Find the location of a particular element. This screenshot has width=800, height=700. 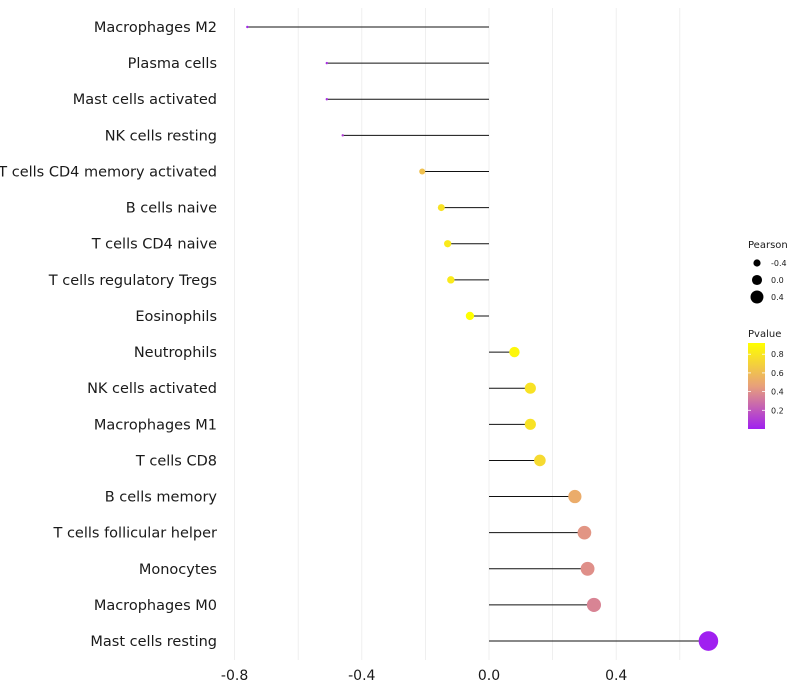

color-legend: Pvalue 0.8 0.6 0.4 0.2 is located at coordinates (766, 379).